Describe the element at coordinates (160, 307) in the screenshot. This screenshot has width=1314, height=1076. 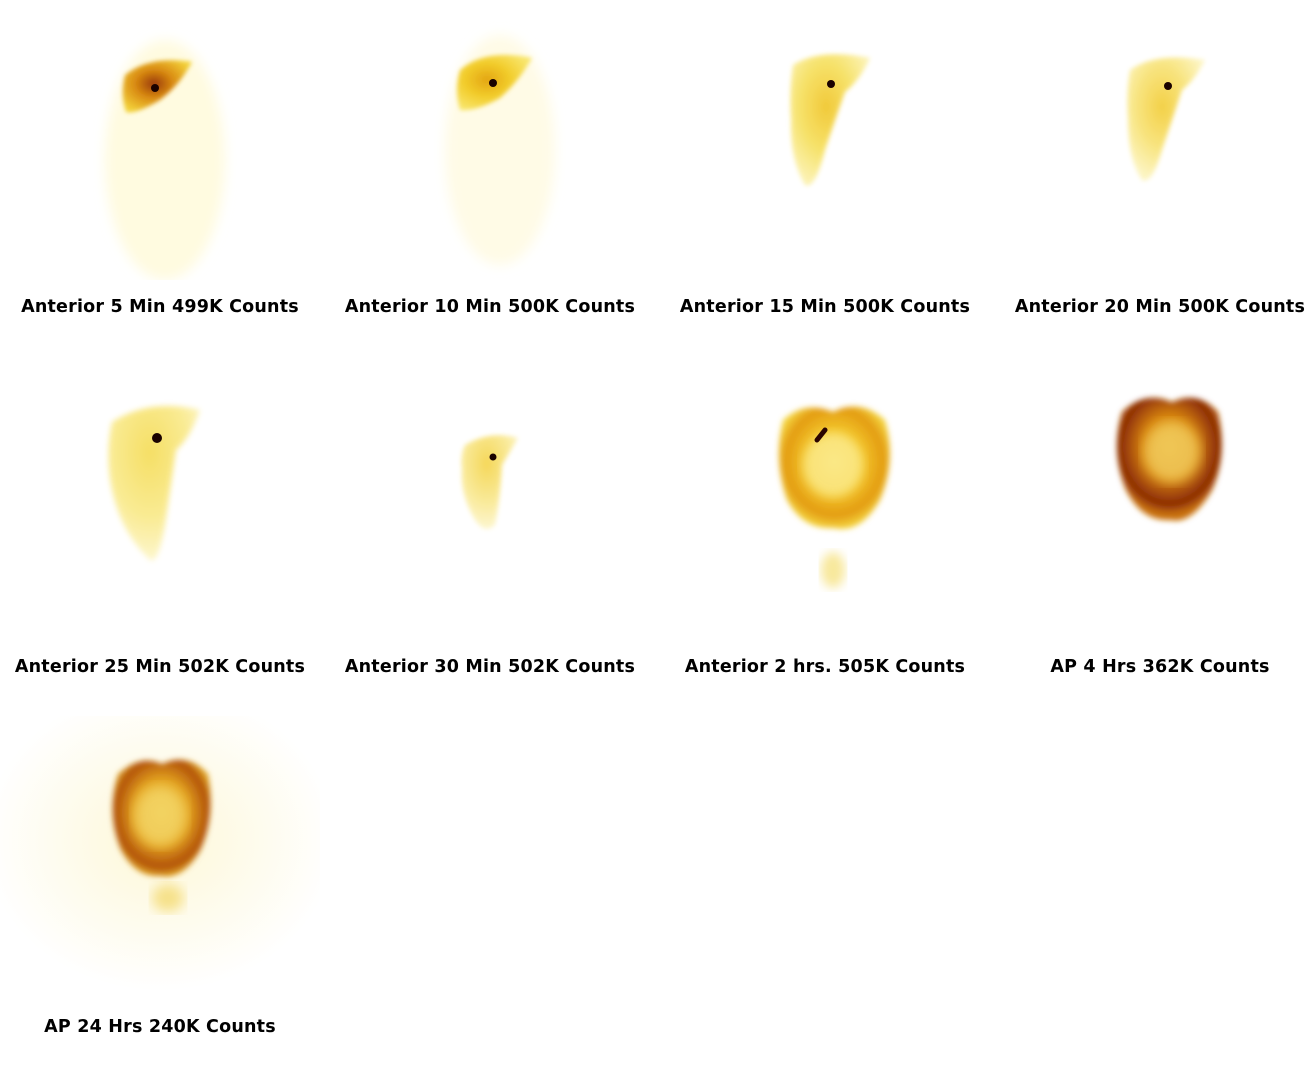
I see `scan-caption: Anterior 5 Min 499K Counts` at that location.